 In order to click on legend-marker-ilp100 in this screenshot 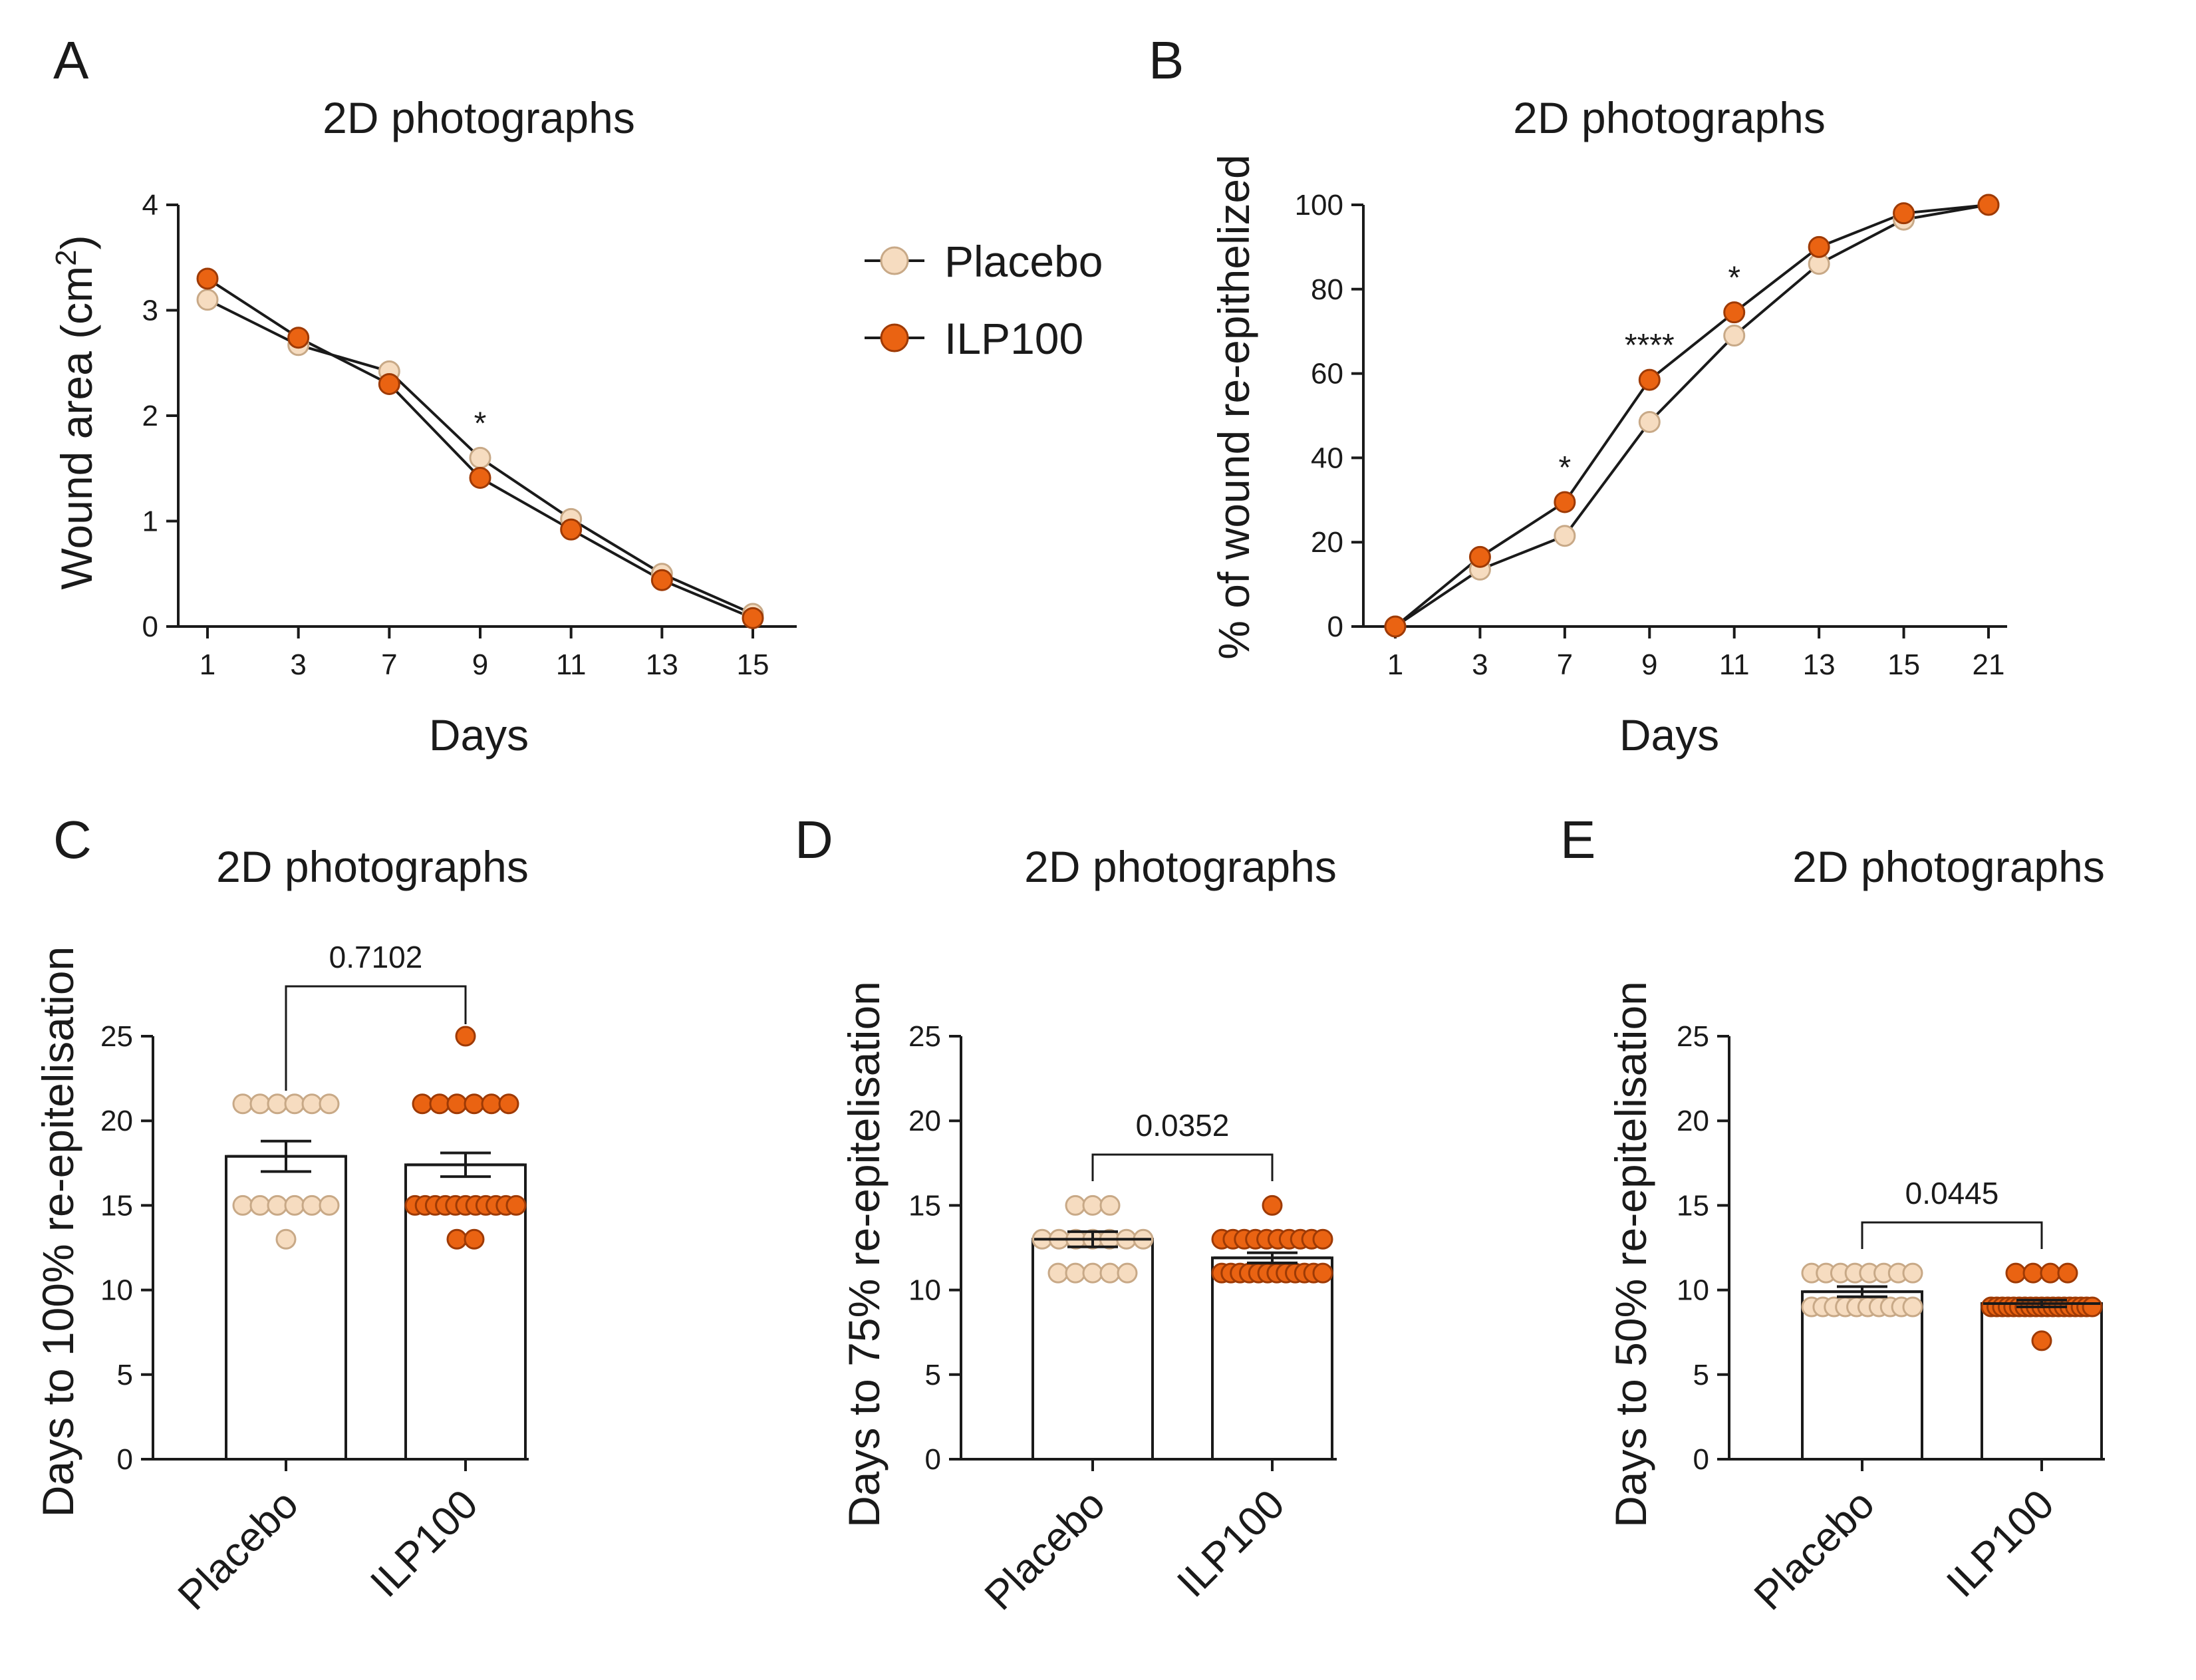, I will do `click(894, 337)`.